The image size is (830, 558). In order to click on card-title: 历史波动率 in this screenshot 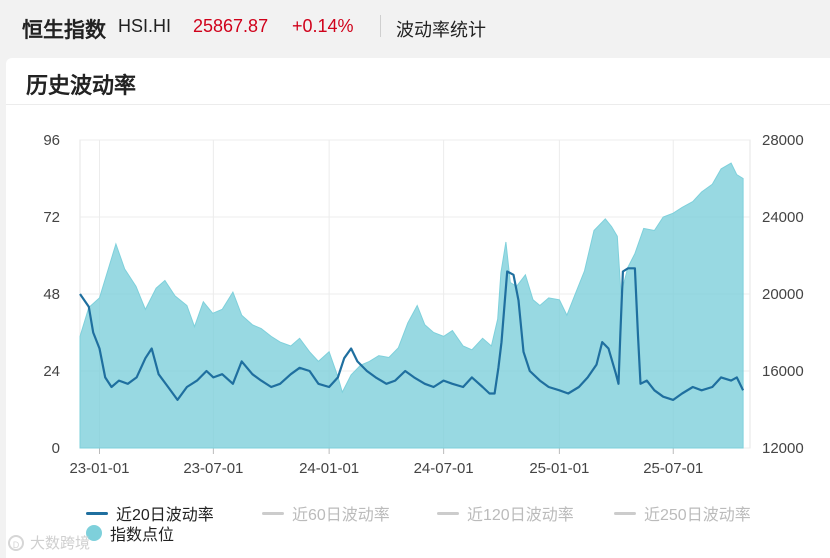, I will do `click(81, 85)`.